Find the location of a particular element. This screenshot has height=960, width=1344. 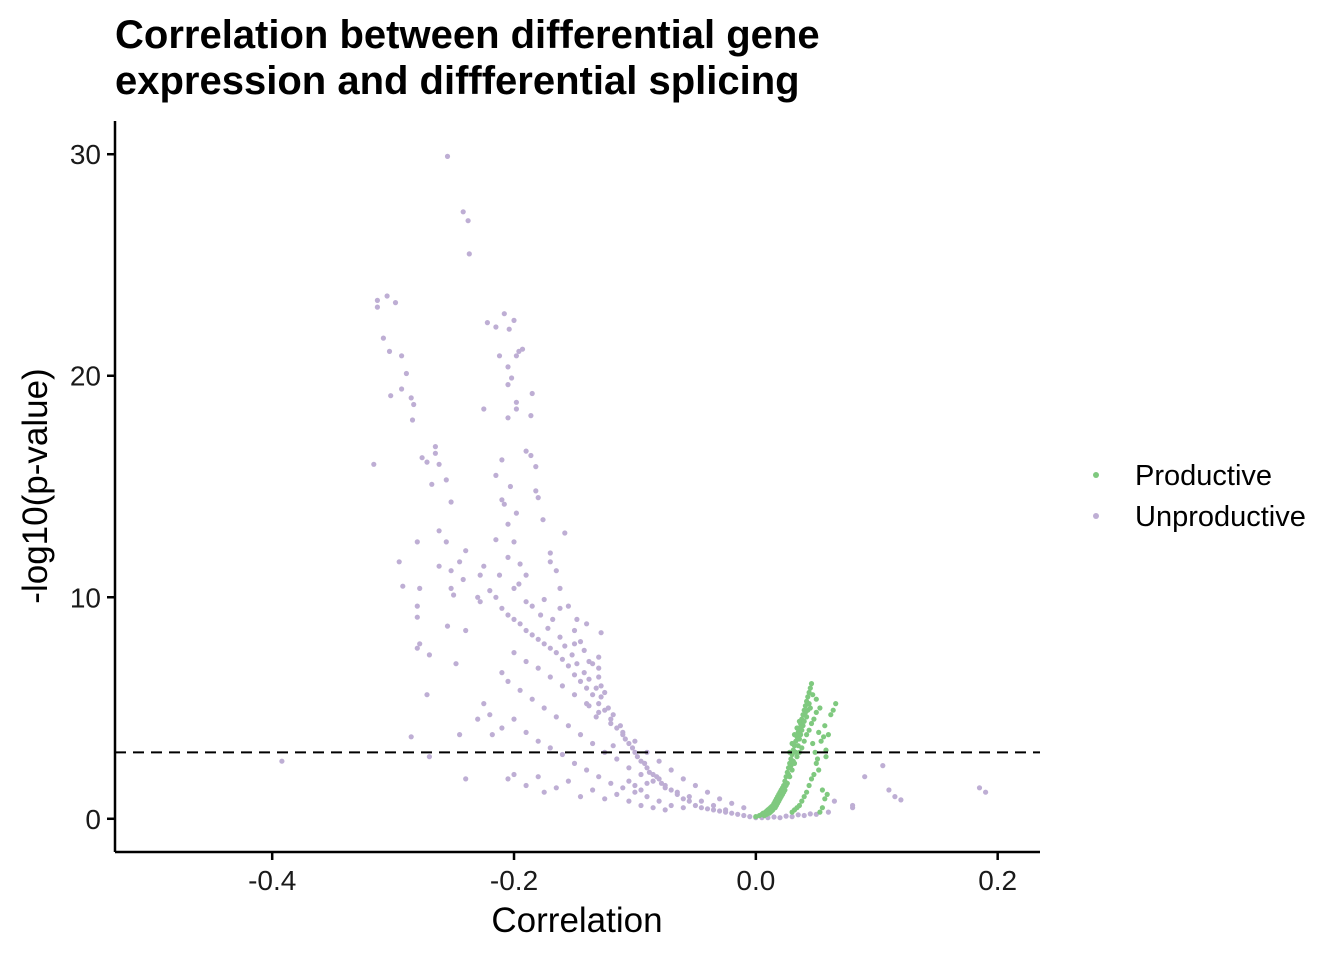

y-axis-ticks: 0 10 20 30 is located at coordinates (92, 487).